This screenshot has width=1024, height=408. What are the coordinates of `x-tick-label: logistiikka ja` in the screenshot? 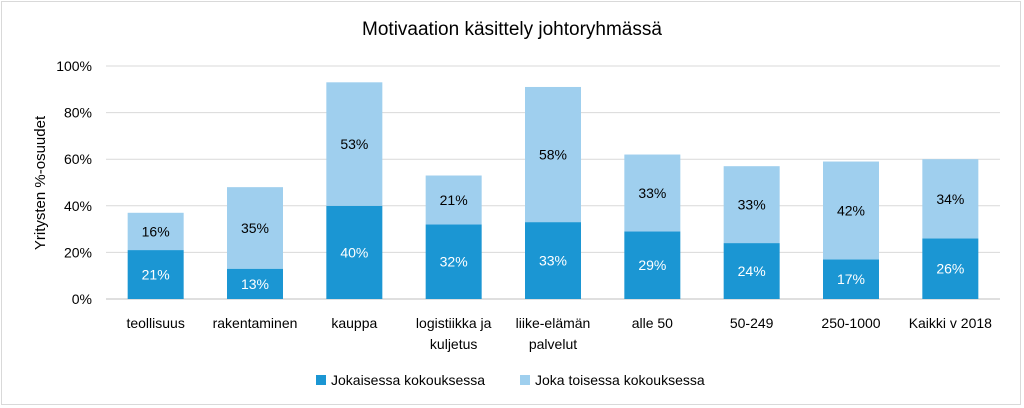 It's located at (454, 323).